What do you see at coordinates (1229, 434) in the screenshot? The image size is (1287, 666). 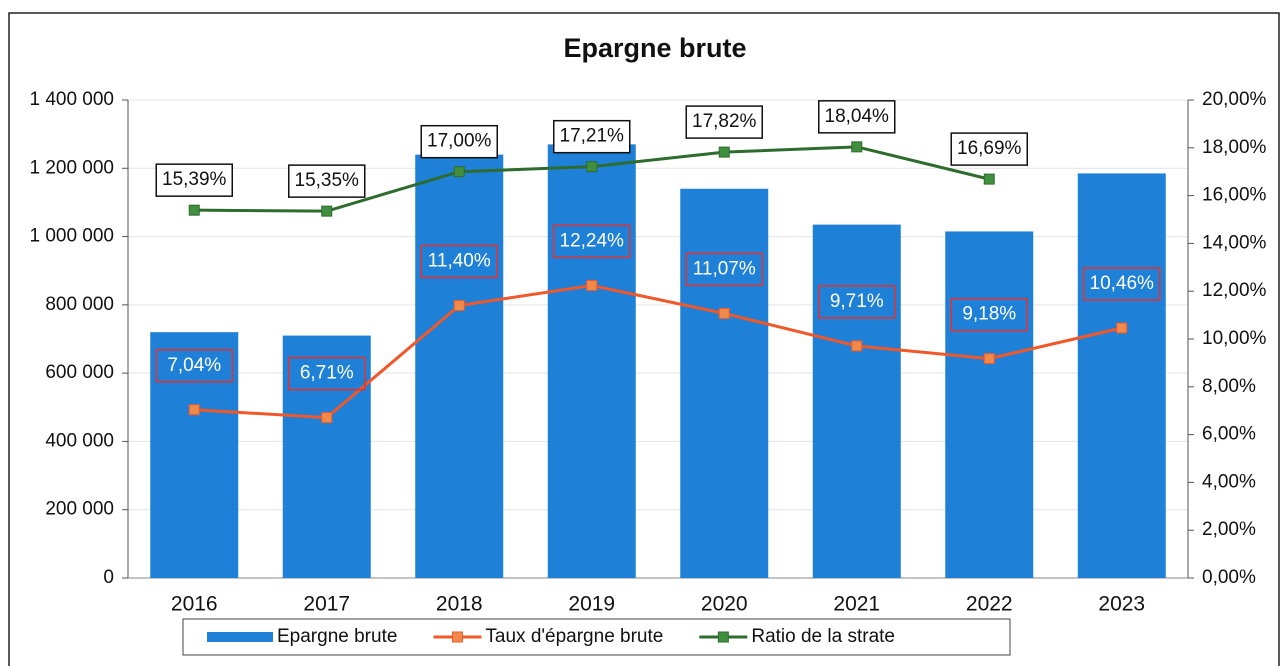 I see `y2-tick-label: 6,00%` at bounding box center [1229, 434].